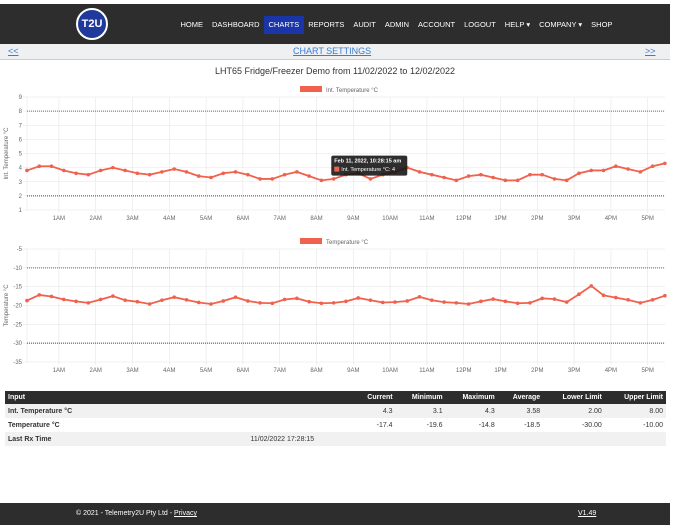 This screenshot has height=525, width=680. Describe the element at coordinates (347, 243) in the screenshot. I see `legend-label: Temperature °C` at that location.